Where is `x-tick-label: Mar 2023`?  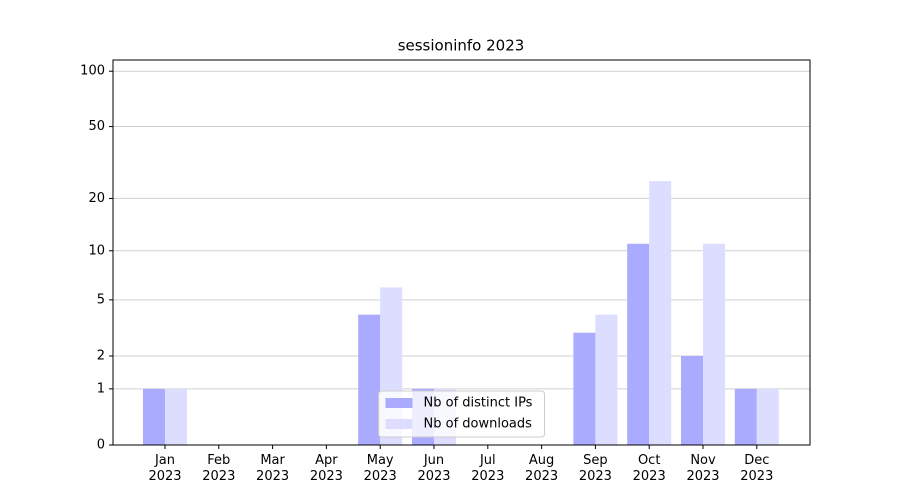
x-tick-label: Mar 2023 is located at coordinates (273, 468).